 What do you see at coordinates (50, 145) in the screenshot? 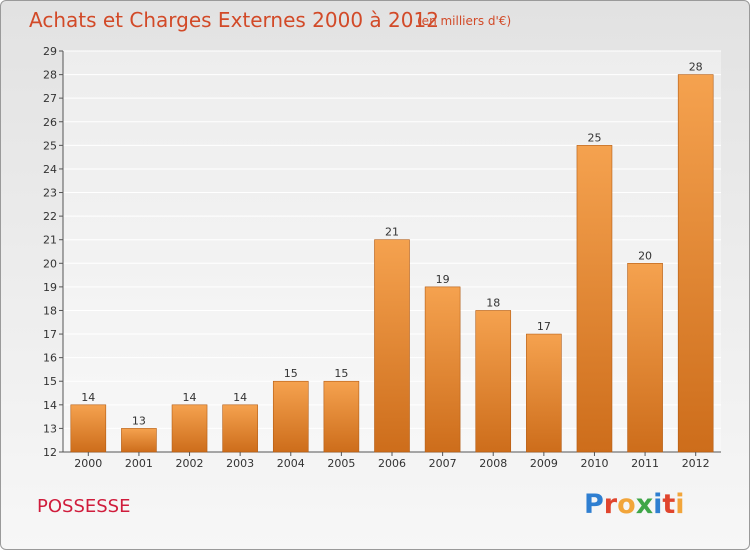
I see `y-tick-label: 25` at bounding box center [50, 145].